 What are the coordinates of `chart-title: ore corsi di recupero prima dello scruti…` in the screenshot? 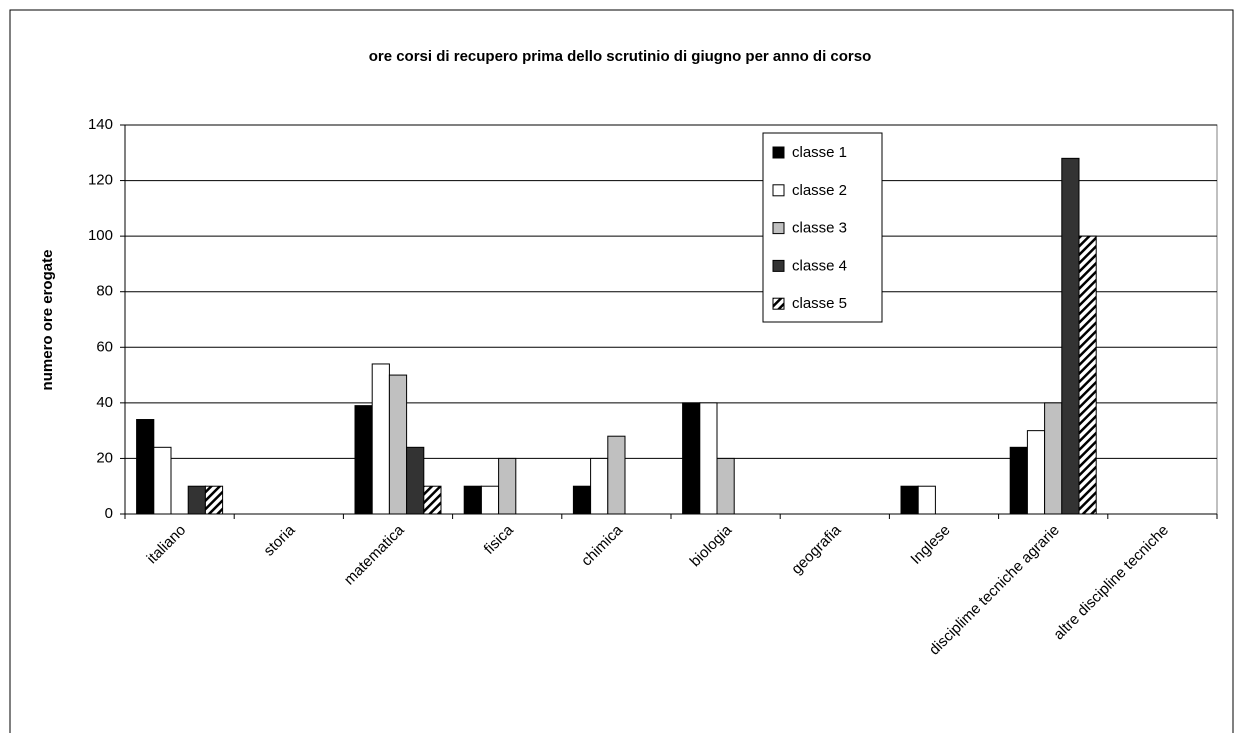 It's located at (620, 56).